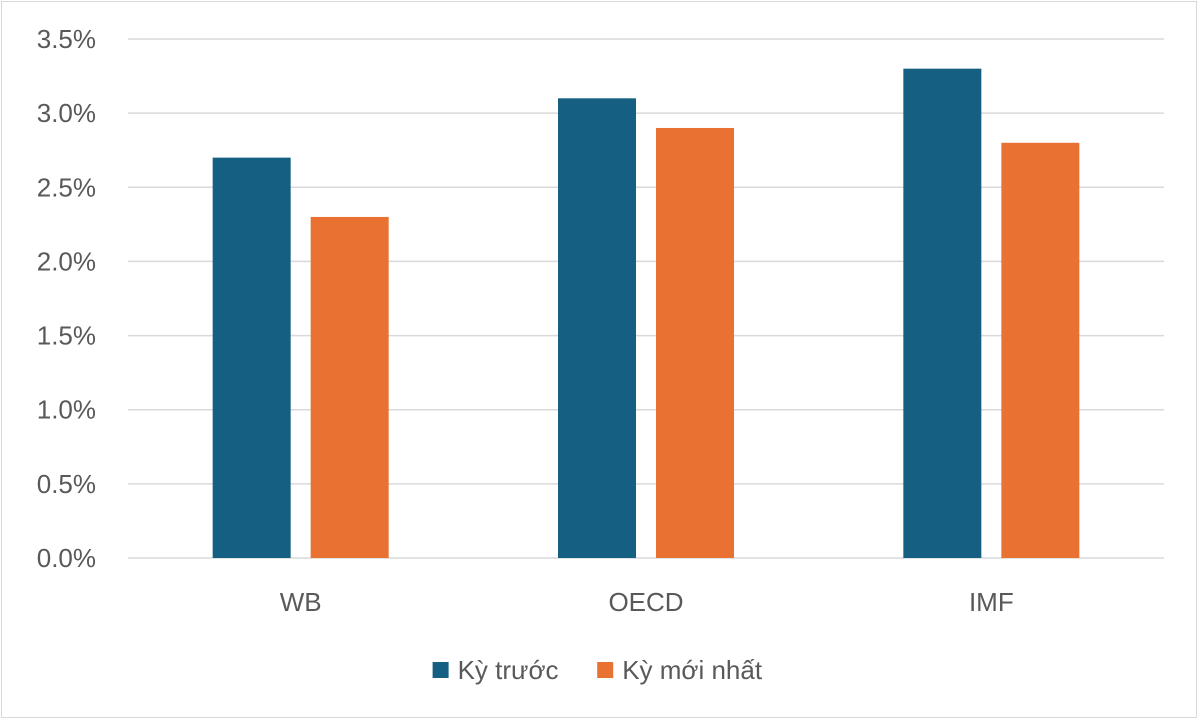 This screenshot has height=721, width=1200. I want to click on y-tick-label: 0.0%, so click(66, 558).